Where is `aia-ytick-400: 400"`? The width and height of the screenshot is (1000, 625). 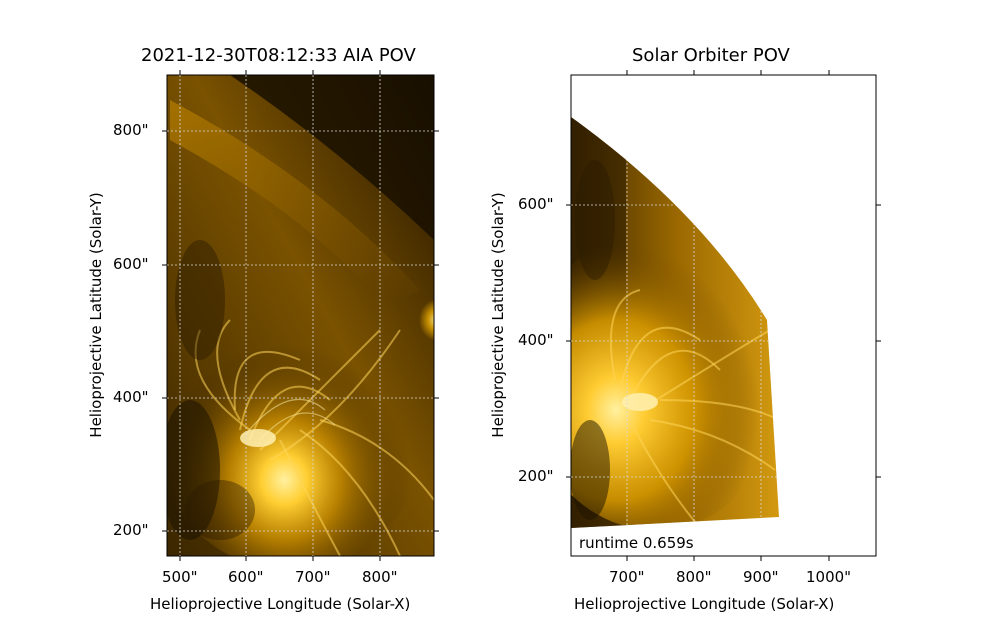 aia-ytick-400: 400" is located at coordinates (131, 397).